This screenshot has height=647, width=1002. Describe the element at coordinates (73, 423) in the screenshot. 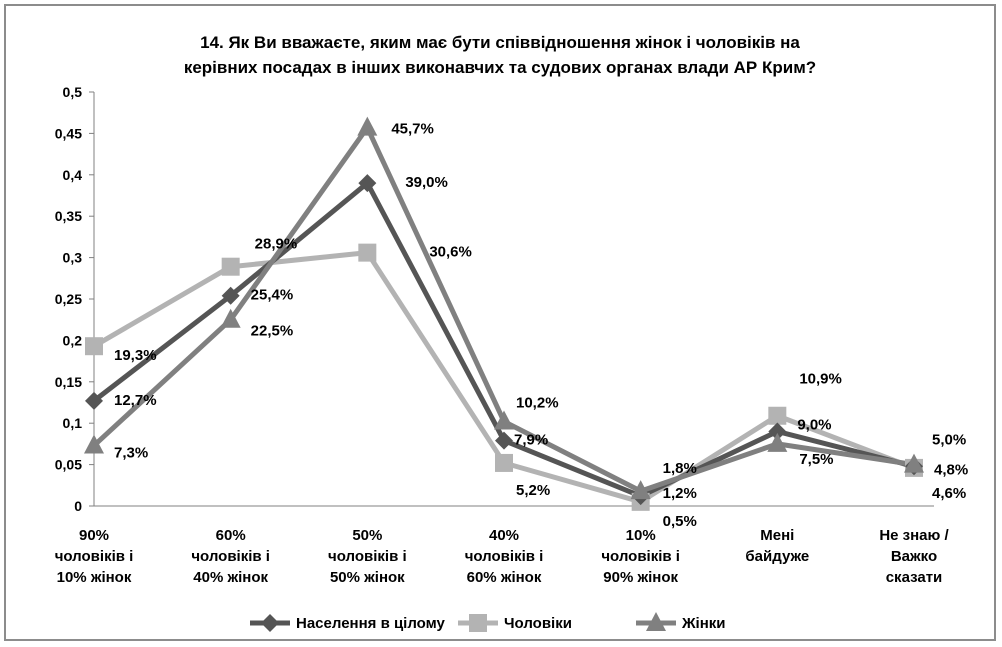

I see `y-tick-label: 0,1` at that location.